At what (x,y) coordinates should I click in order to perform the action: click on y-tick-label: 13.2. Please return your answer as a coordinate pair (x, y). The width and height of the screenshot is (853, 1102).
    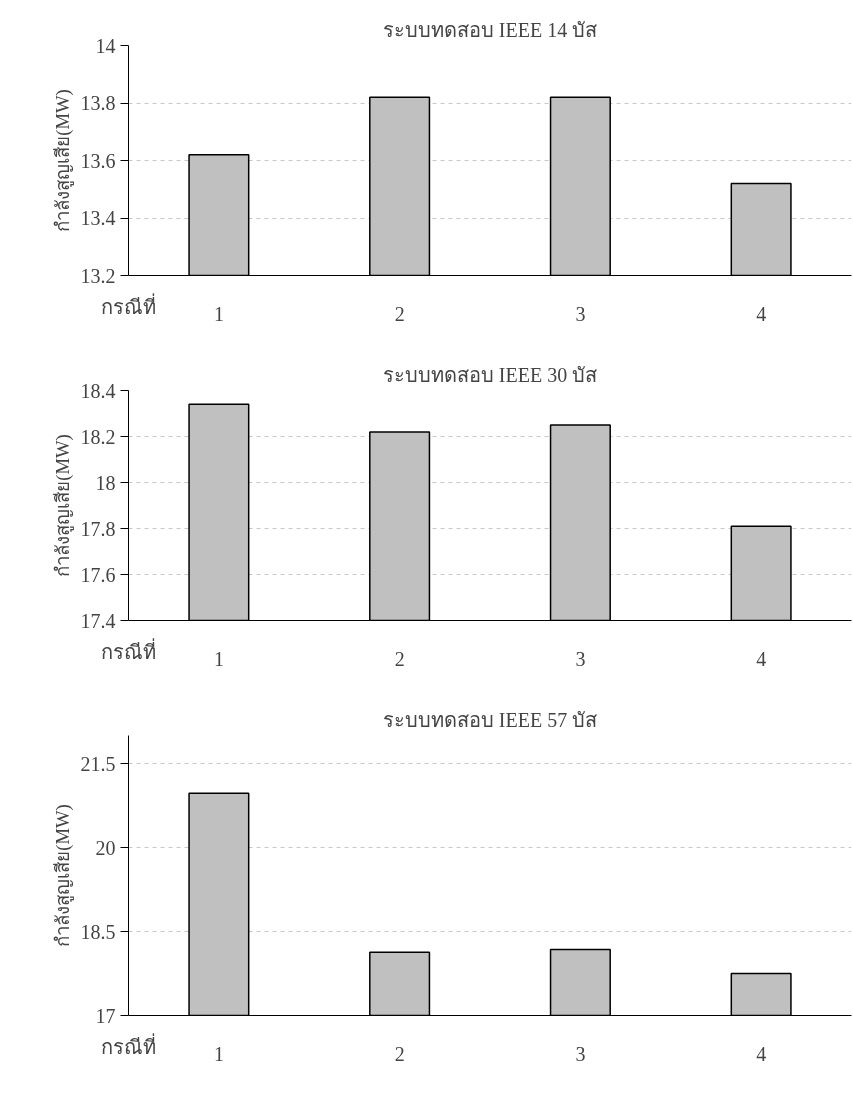
    Looking at the image, I should click on (98, 275).